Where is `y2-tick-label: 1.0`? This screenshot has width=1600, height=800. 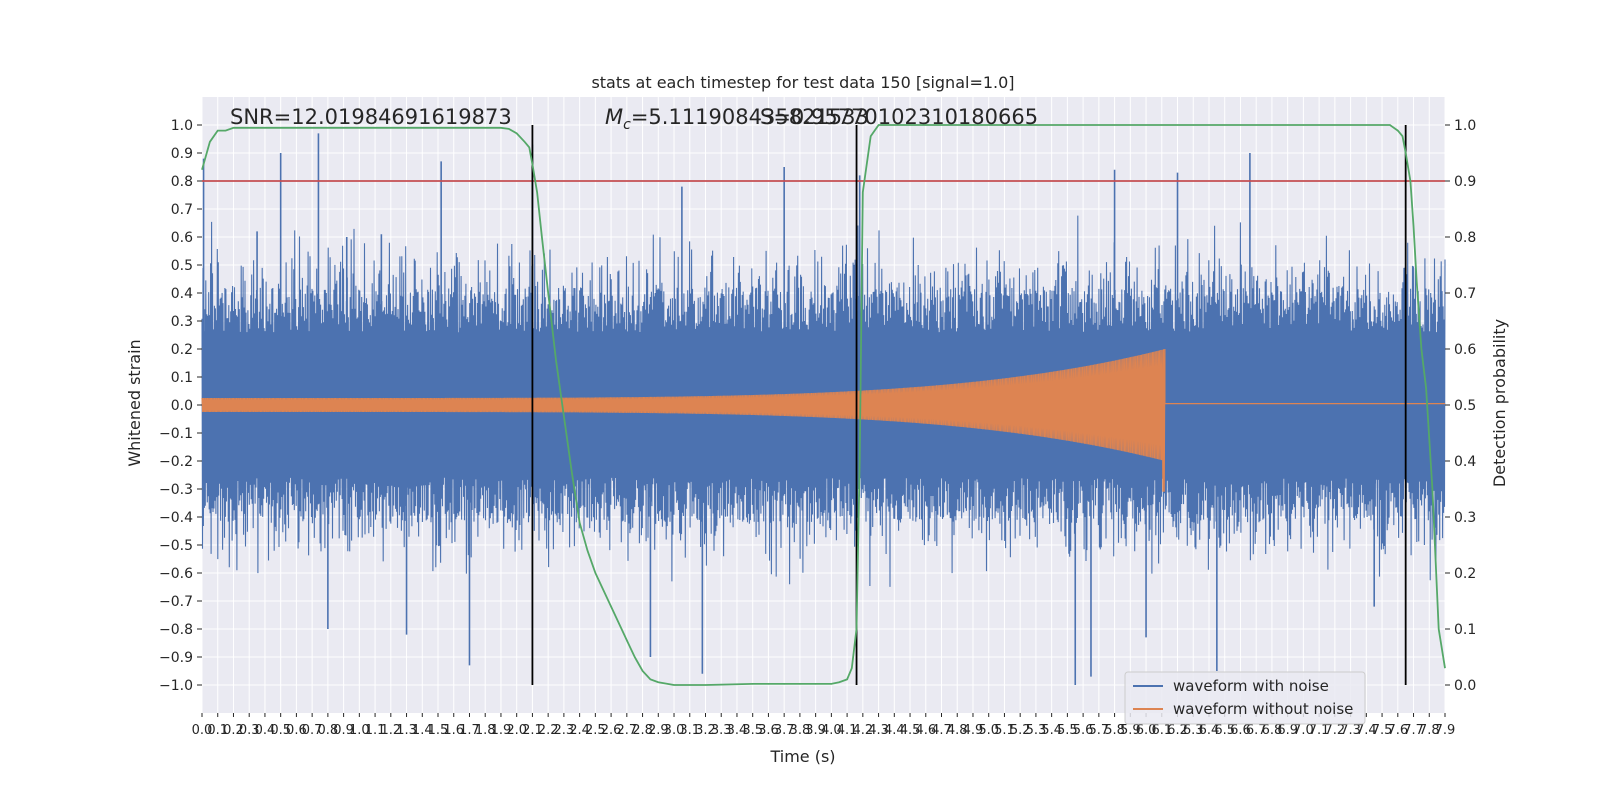
y2-tick-label: 1.0 is located at coordinates (1465, 126).